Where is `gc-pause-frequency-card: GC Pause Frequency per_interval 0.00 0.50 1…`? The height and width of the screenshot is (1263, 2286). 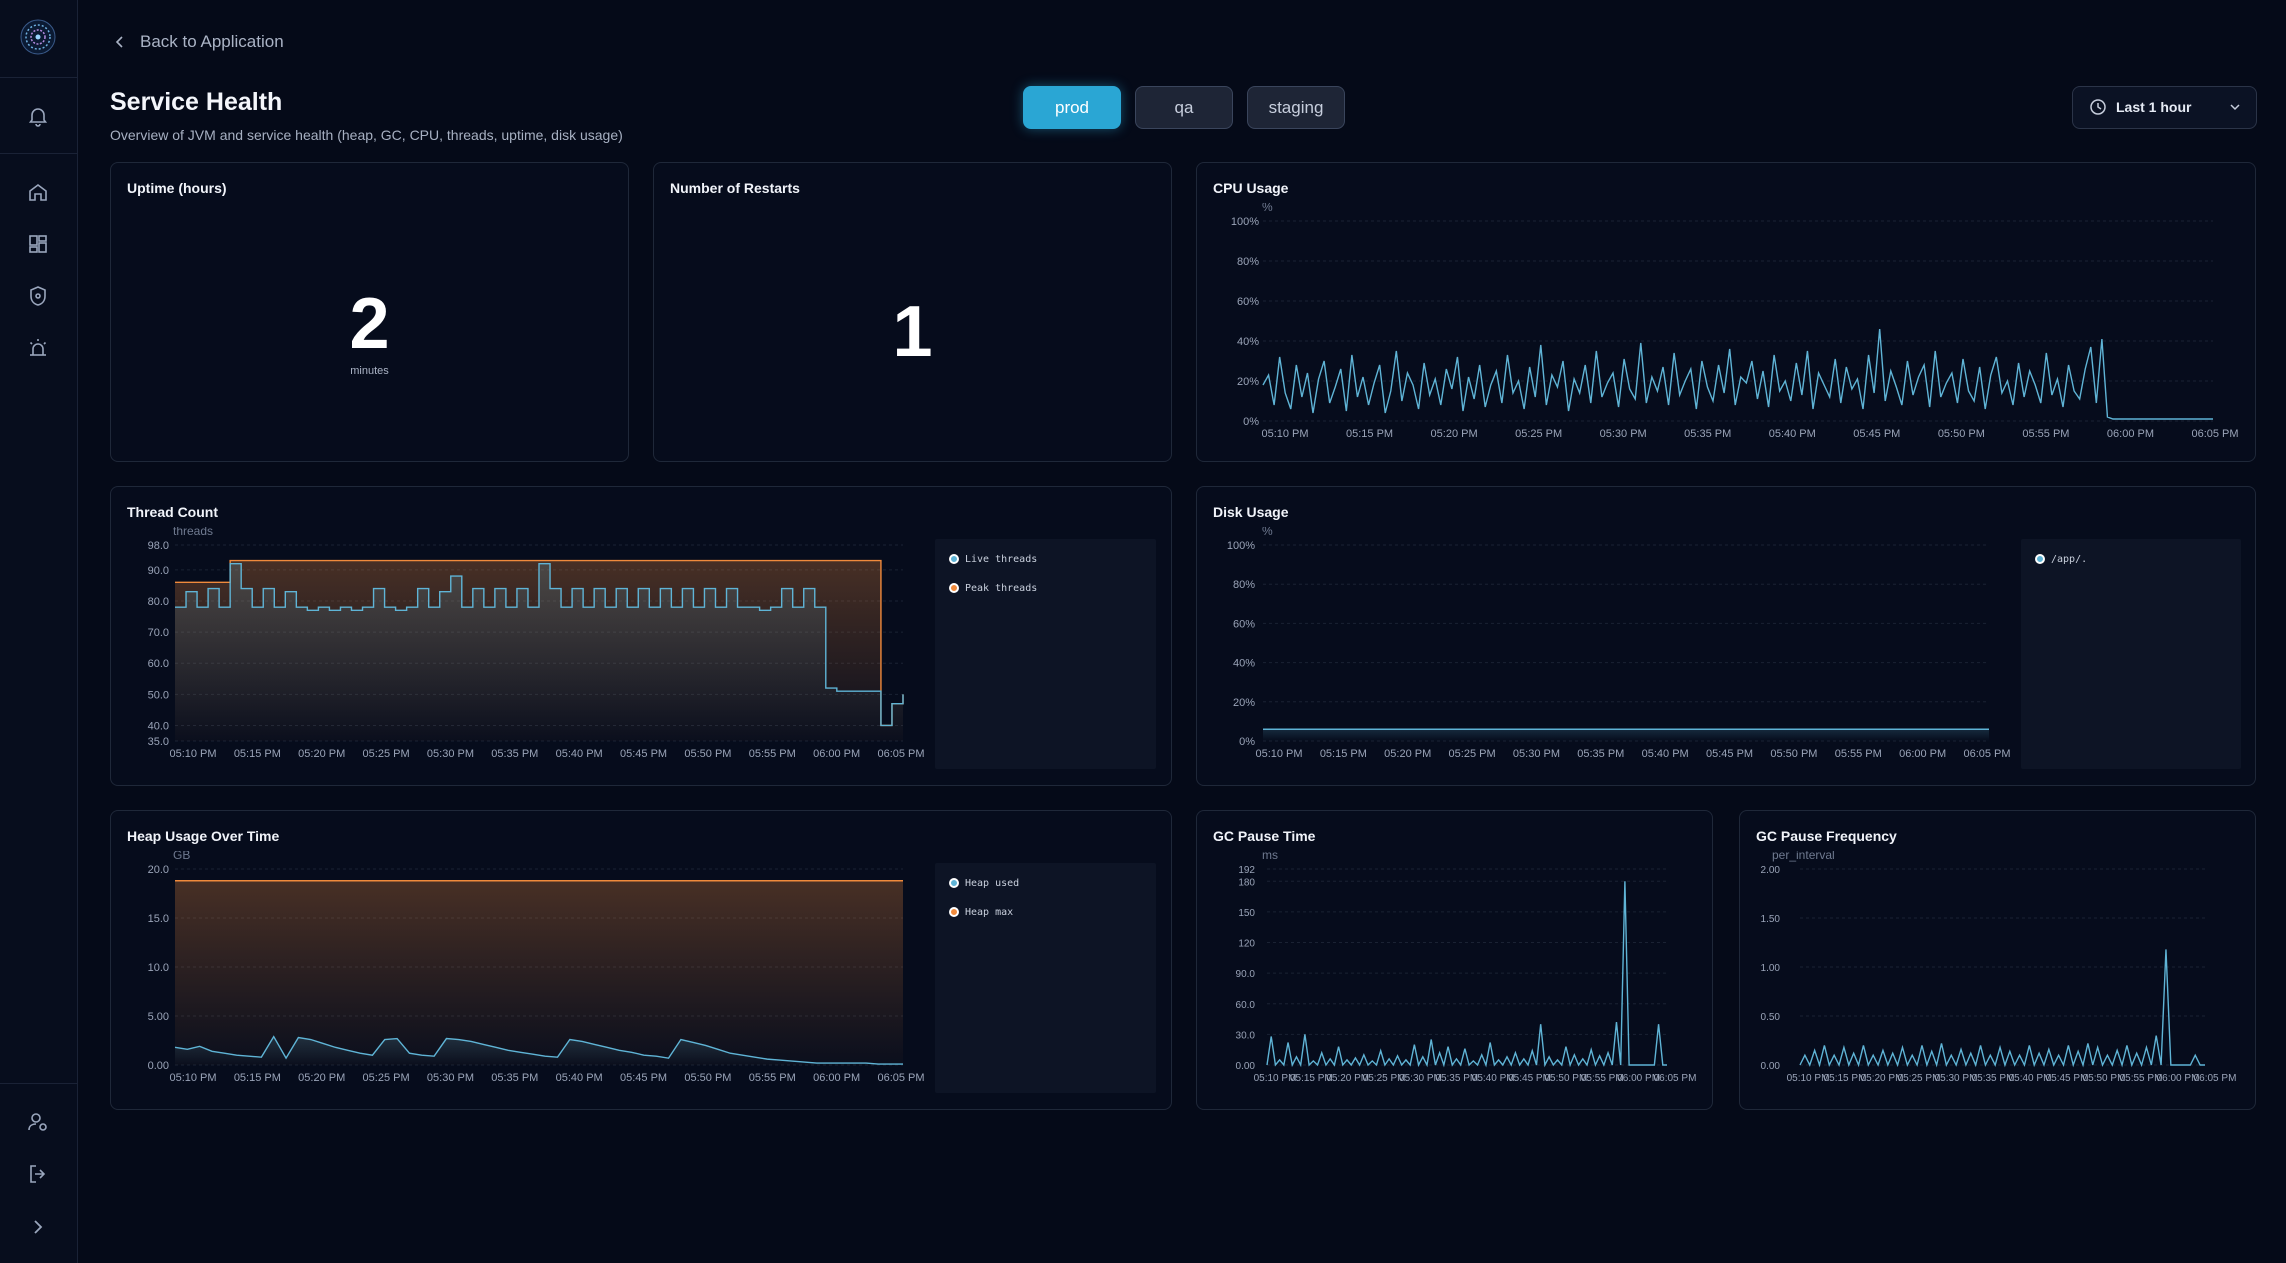
gc-pause-frequency-card: GC Pause Frequency per_interval 0.00 0.50 1… is located at coordinates (1997, 960).